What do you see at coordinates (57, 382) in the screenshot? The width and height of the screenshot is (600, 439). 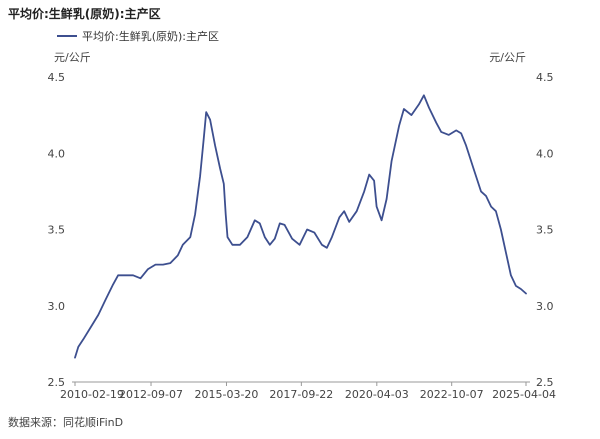 I see `y-tick-label-left: 2.5` at bounding box center [57, 382].